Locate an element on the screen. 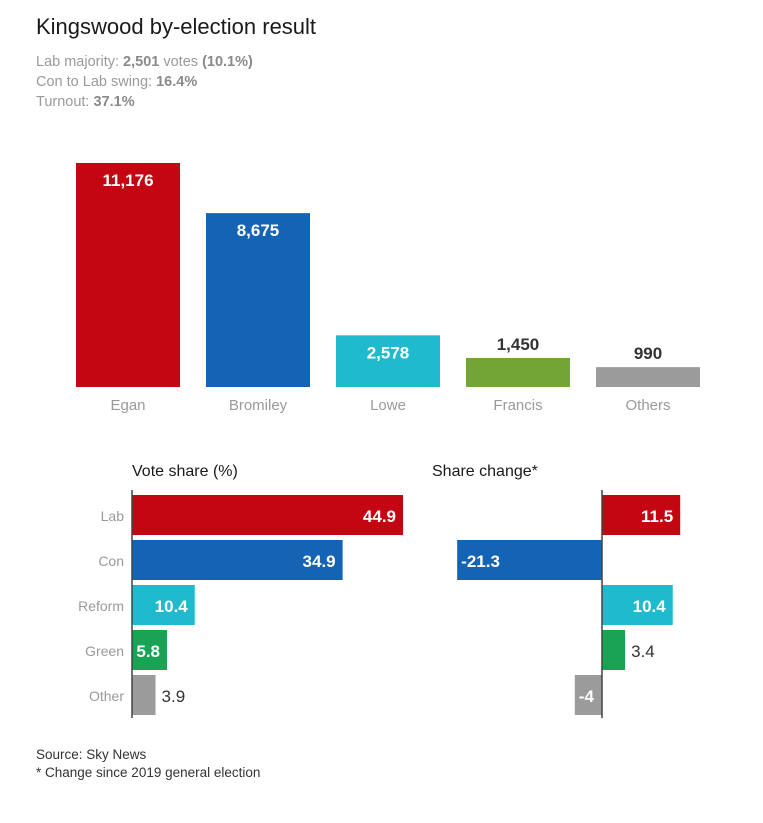 The width and height of the screenshot is (763, 823). bar-change-green is located at coordinates (614, 650).